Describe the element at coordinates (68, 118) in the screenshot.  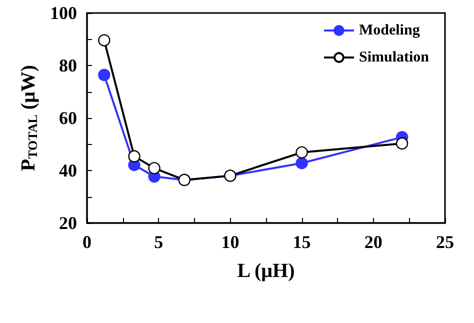
I see `y-tick-label: 60` at that location.